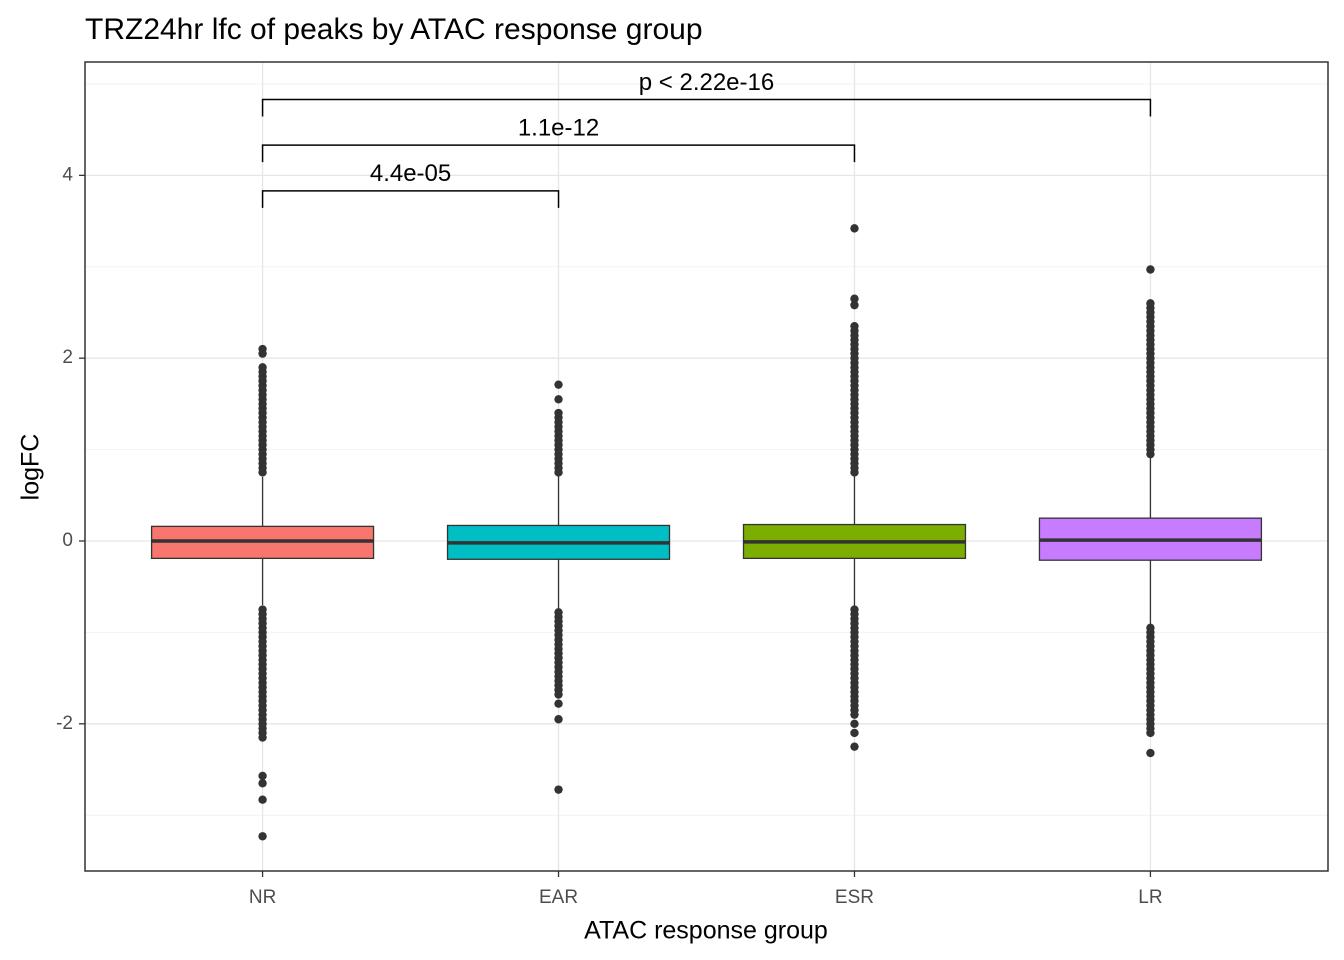 This screenshot has width=1344, height=960. I want to click on y-tick-label: 2, so click(67, 357).